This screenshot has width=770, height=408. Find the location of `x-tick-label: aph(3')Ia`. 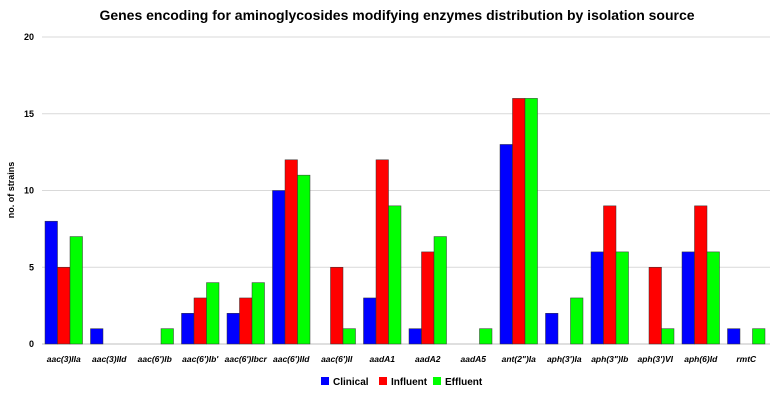

x-tick-label: aph(3')Ia is located at coordinates (564, 359).